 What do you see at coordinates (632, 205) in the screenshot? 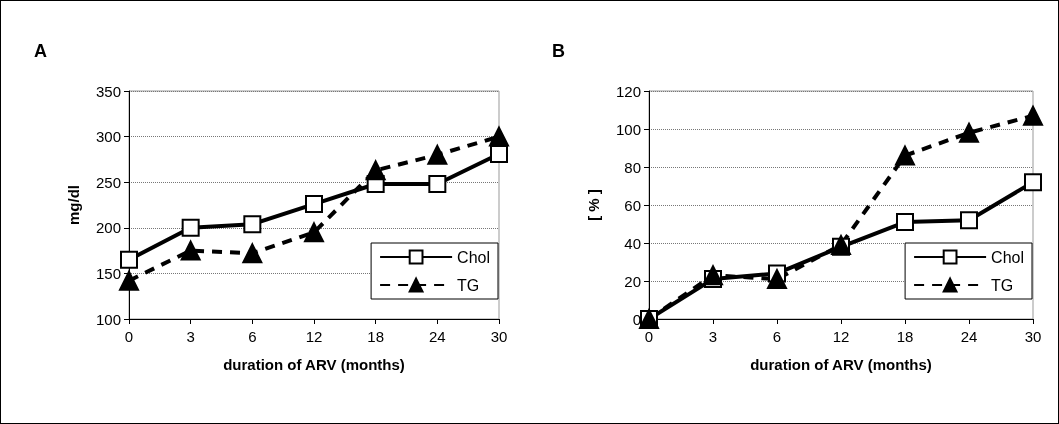
I see `y-tick-label: 60` at bounding box center [632, 205].